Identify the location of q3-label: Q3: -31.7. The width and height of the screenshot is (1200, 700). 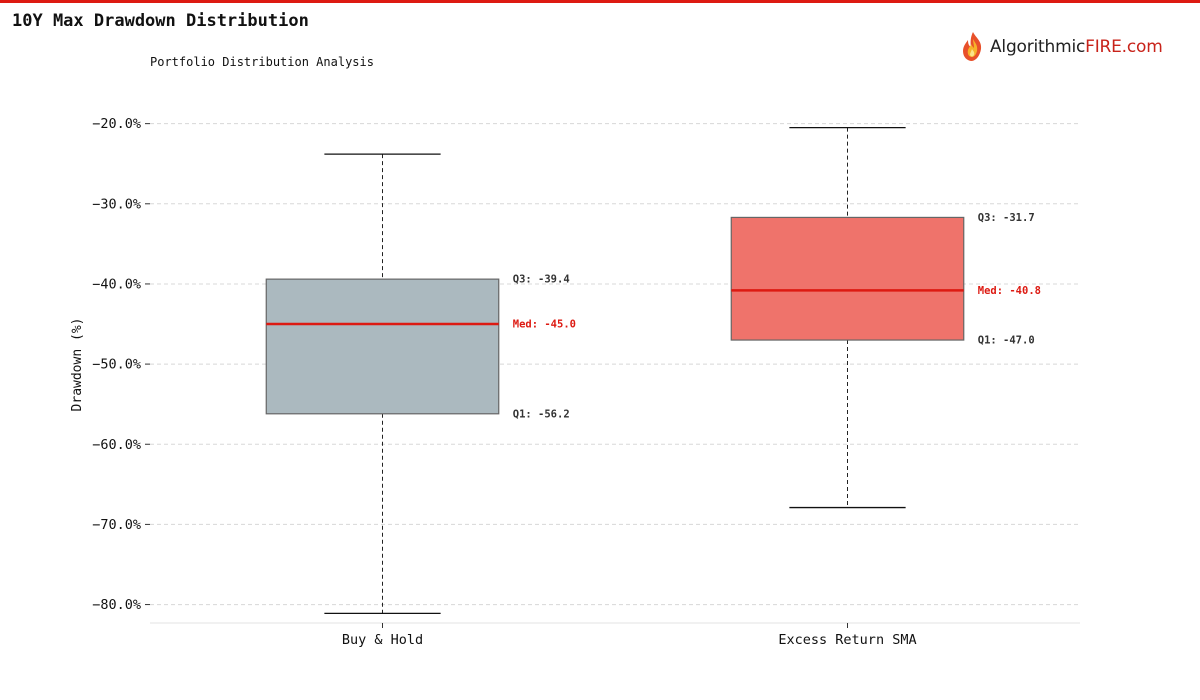
(1006, 218).